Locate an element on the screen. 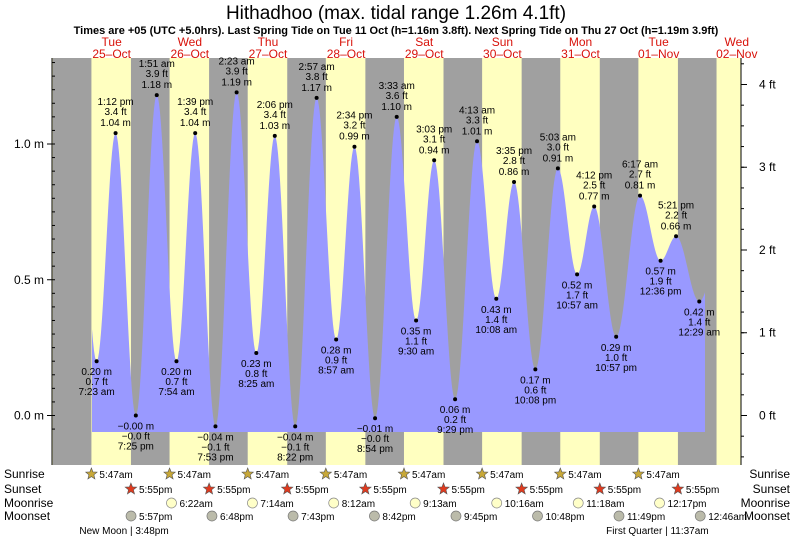 This screenshot has width=793, height=539. extreme-time: 7:23 am is located at coordinates (97, 392).